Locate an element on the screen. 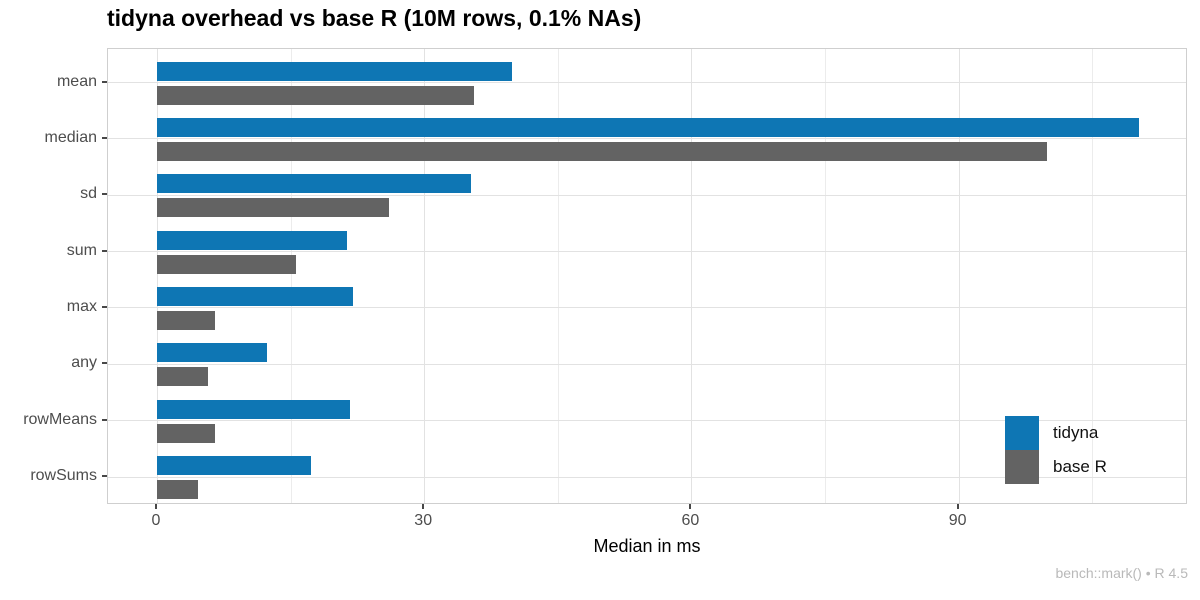 This screenshot has height=600, width=1200. y-axis-label: any is located at coordinates (84, 363).